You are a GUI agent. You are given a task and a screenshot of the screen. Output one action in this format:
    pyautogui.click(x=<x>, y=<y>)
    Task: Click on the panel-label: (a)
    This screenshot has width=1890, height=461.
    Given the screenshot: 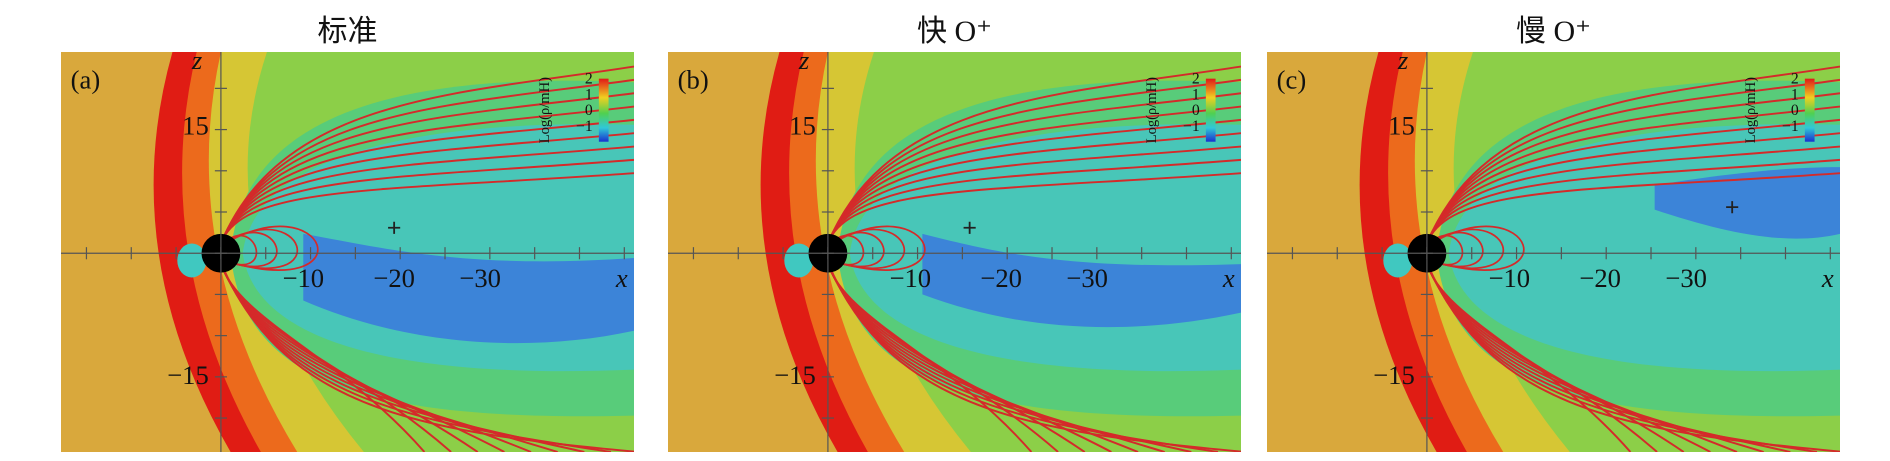 What is the action you would take?
    pyautogui.click(x=86, y=79)
    